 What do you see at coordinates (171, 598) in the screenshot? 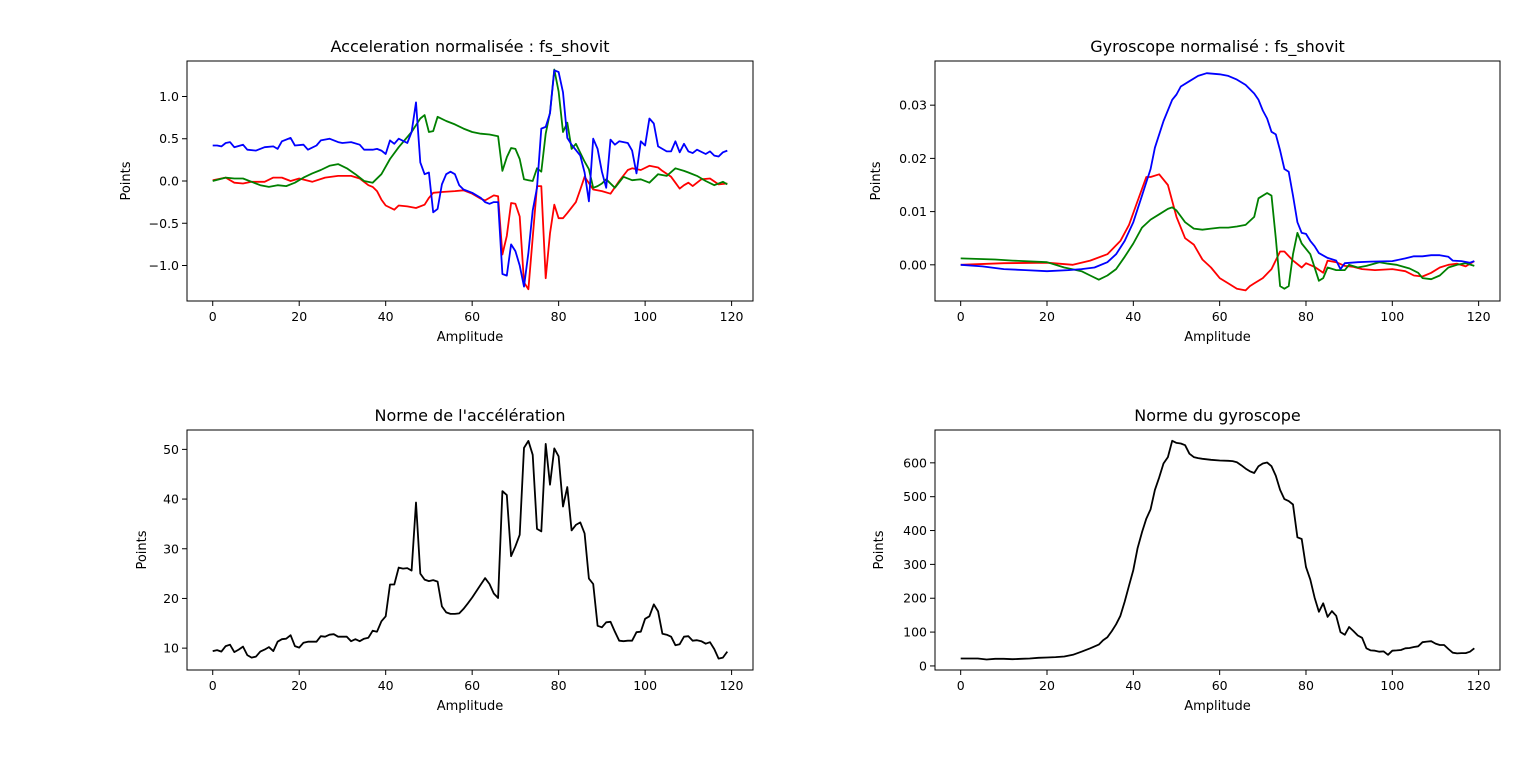
I see `y-tick-label: 20` at bounding box center [171, 598].